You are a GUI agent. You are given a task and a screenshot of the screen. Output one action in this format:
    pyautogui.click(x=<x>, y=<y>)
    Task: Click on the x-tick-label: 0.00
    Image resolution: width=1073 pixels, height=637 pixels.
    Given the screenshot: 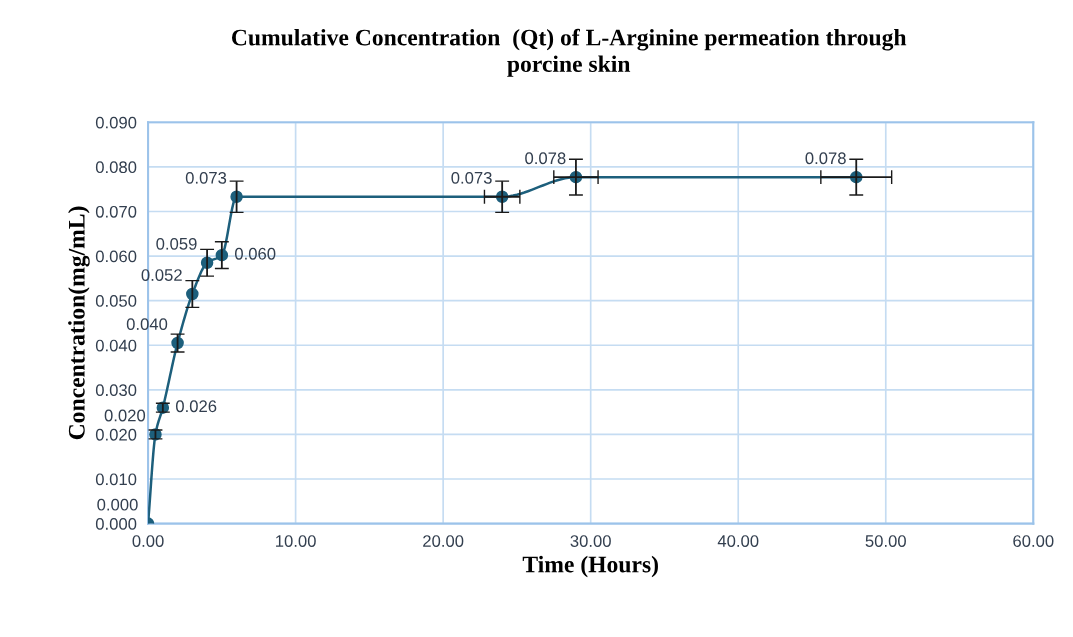 What is the action you would take?
    pyautogui.click(x=148, y=541)
    